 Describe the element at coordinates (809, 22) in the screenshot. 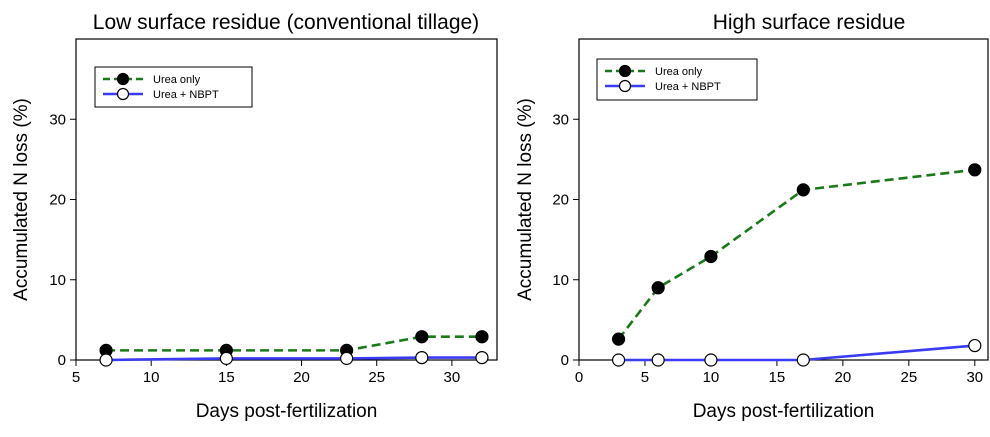

I see `chart-title: High surface residue` at that location.